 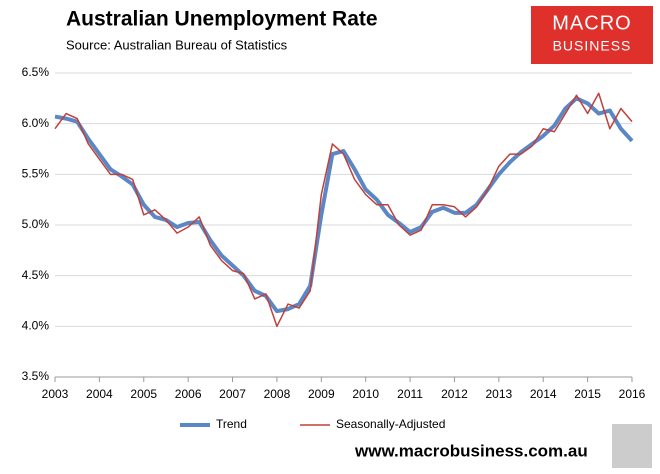 What do you see at coordinates (592, 35) in the screenshot?
I see `logo-box` at bounding box center [592, 35].